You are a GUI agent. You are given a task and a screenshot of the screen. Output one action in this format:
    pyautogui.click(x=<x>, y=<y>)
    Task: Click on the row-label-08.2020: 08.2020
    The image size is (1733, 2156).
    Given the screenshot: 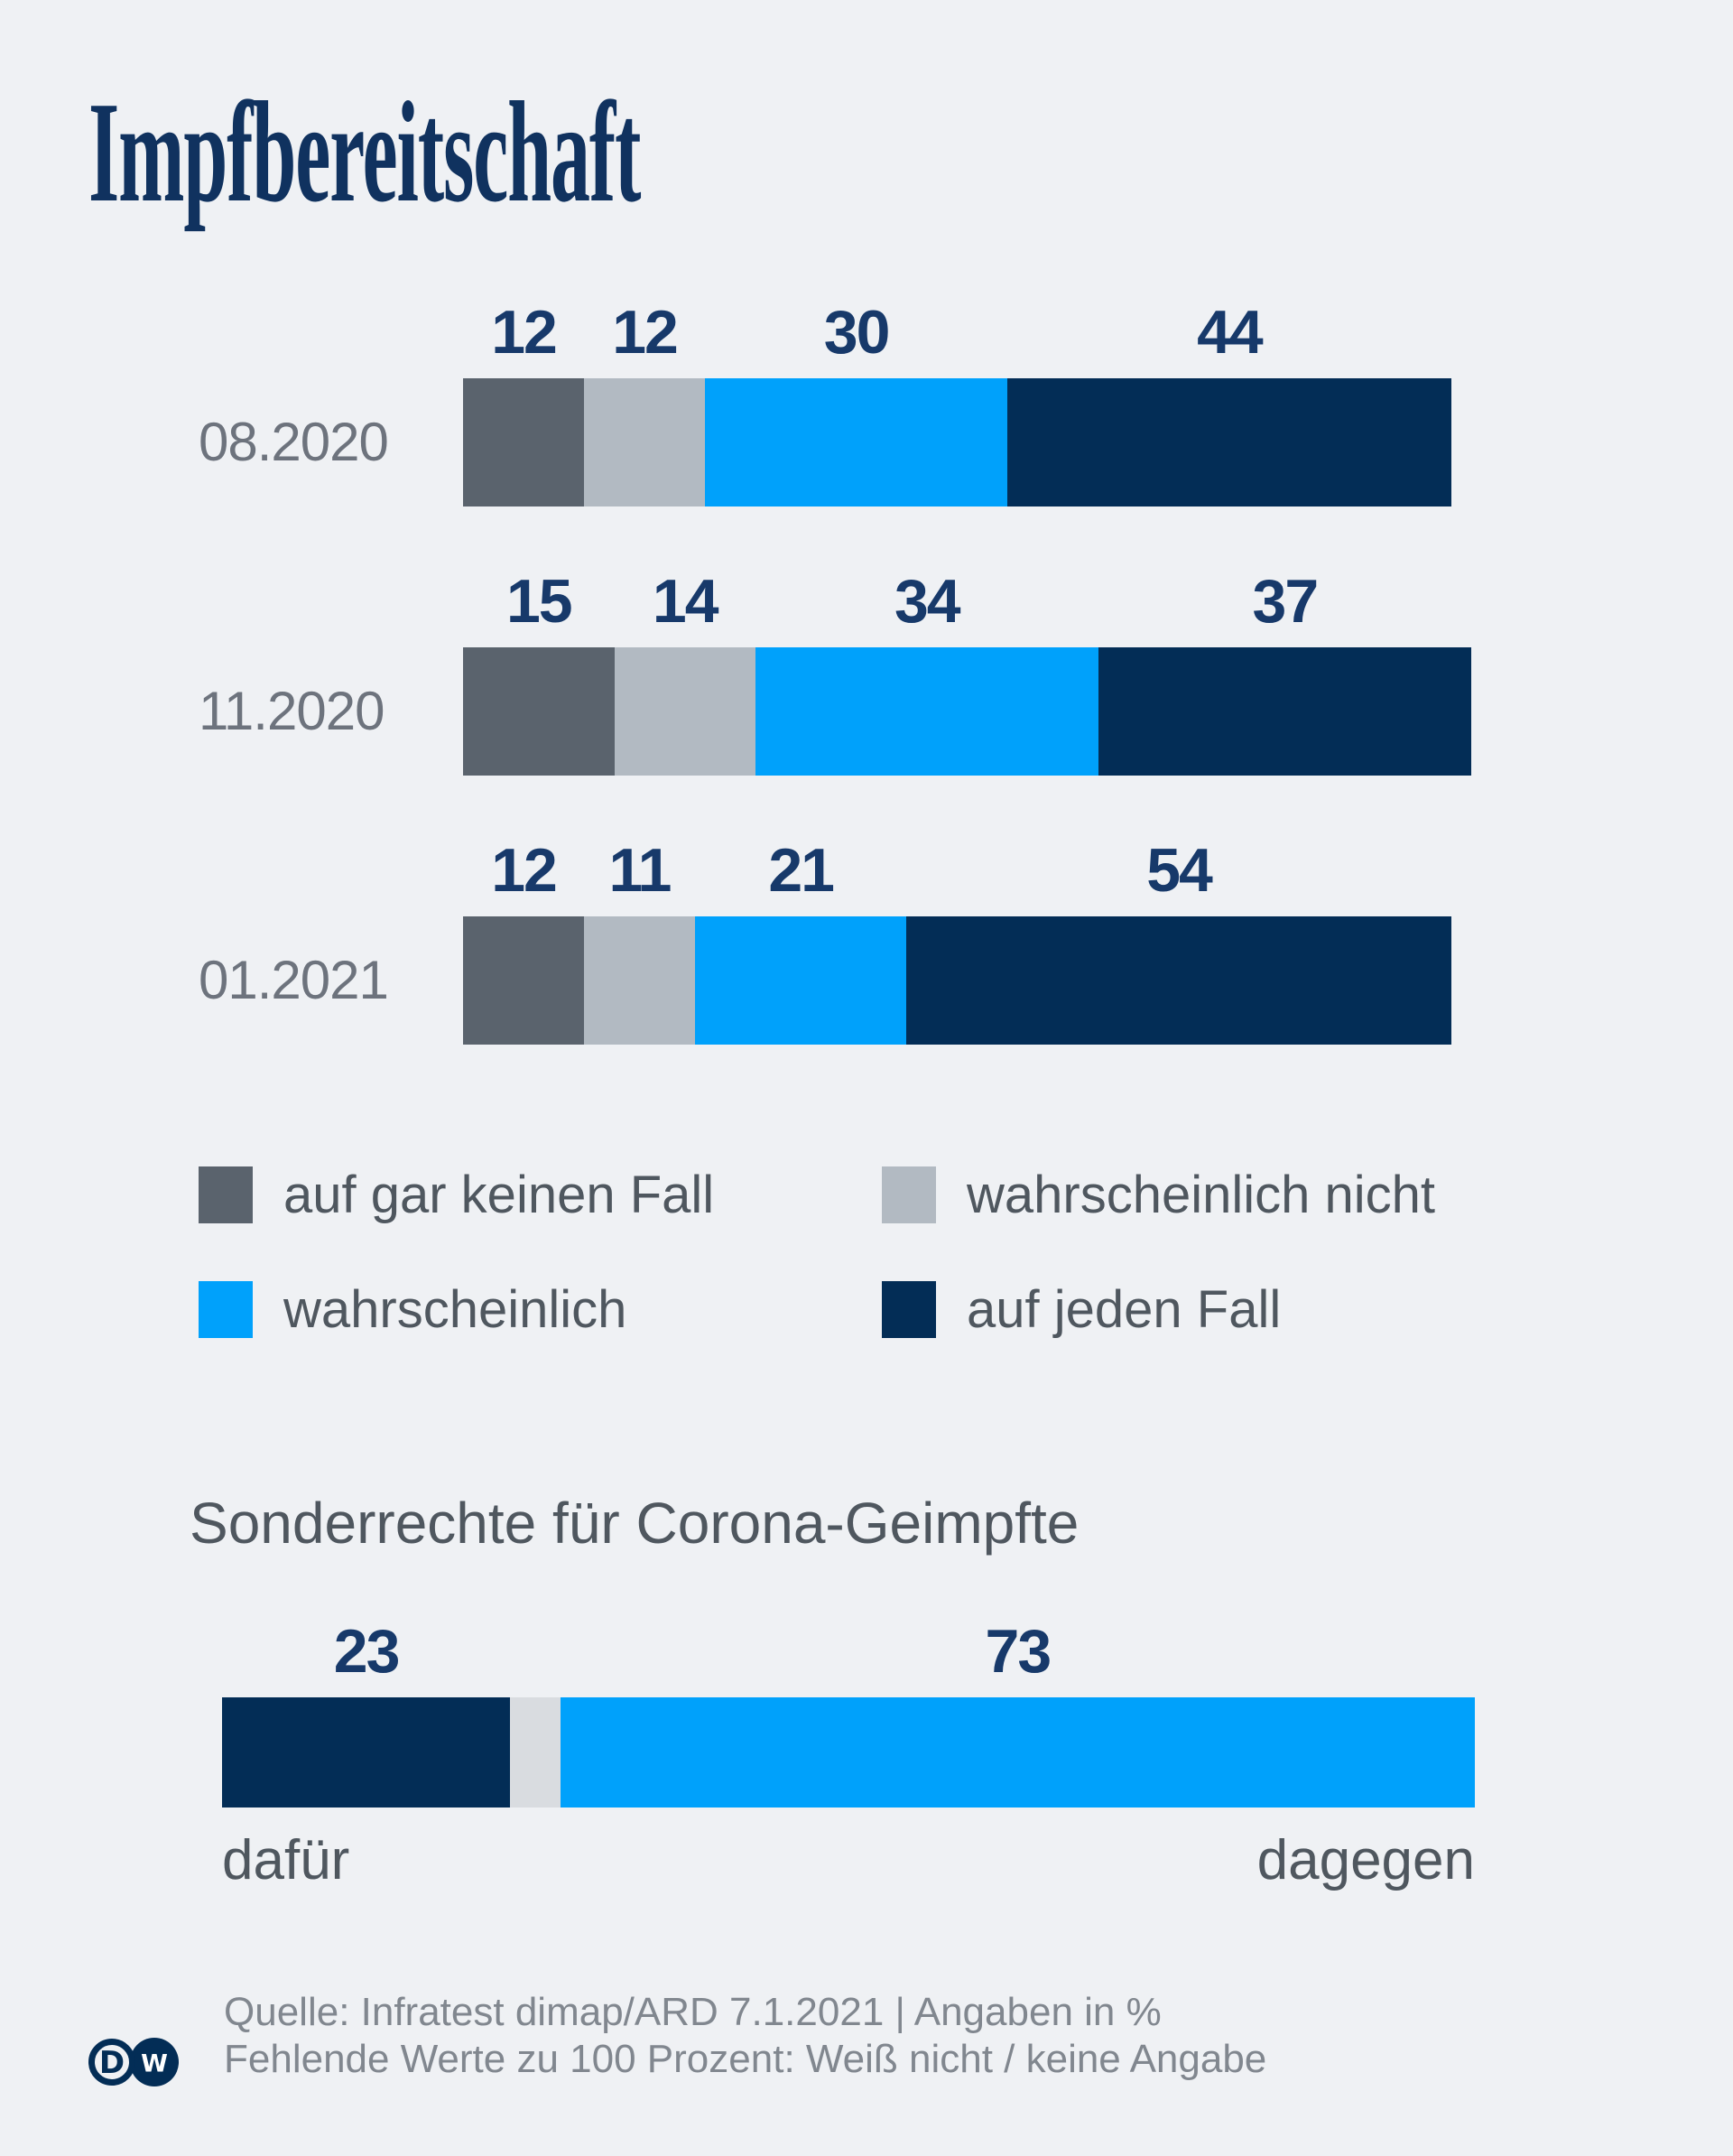 What is the action you would take?
    pyautogui.click(x=294, y=442)
    